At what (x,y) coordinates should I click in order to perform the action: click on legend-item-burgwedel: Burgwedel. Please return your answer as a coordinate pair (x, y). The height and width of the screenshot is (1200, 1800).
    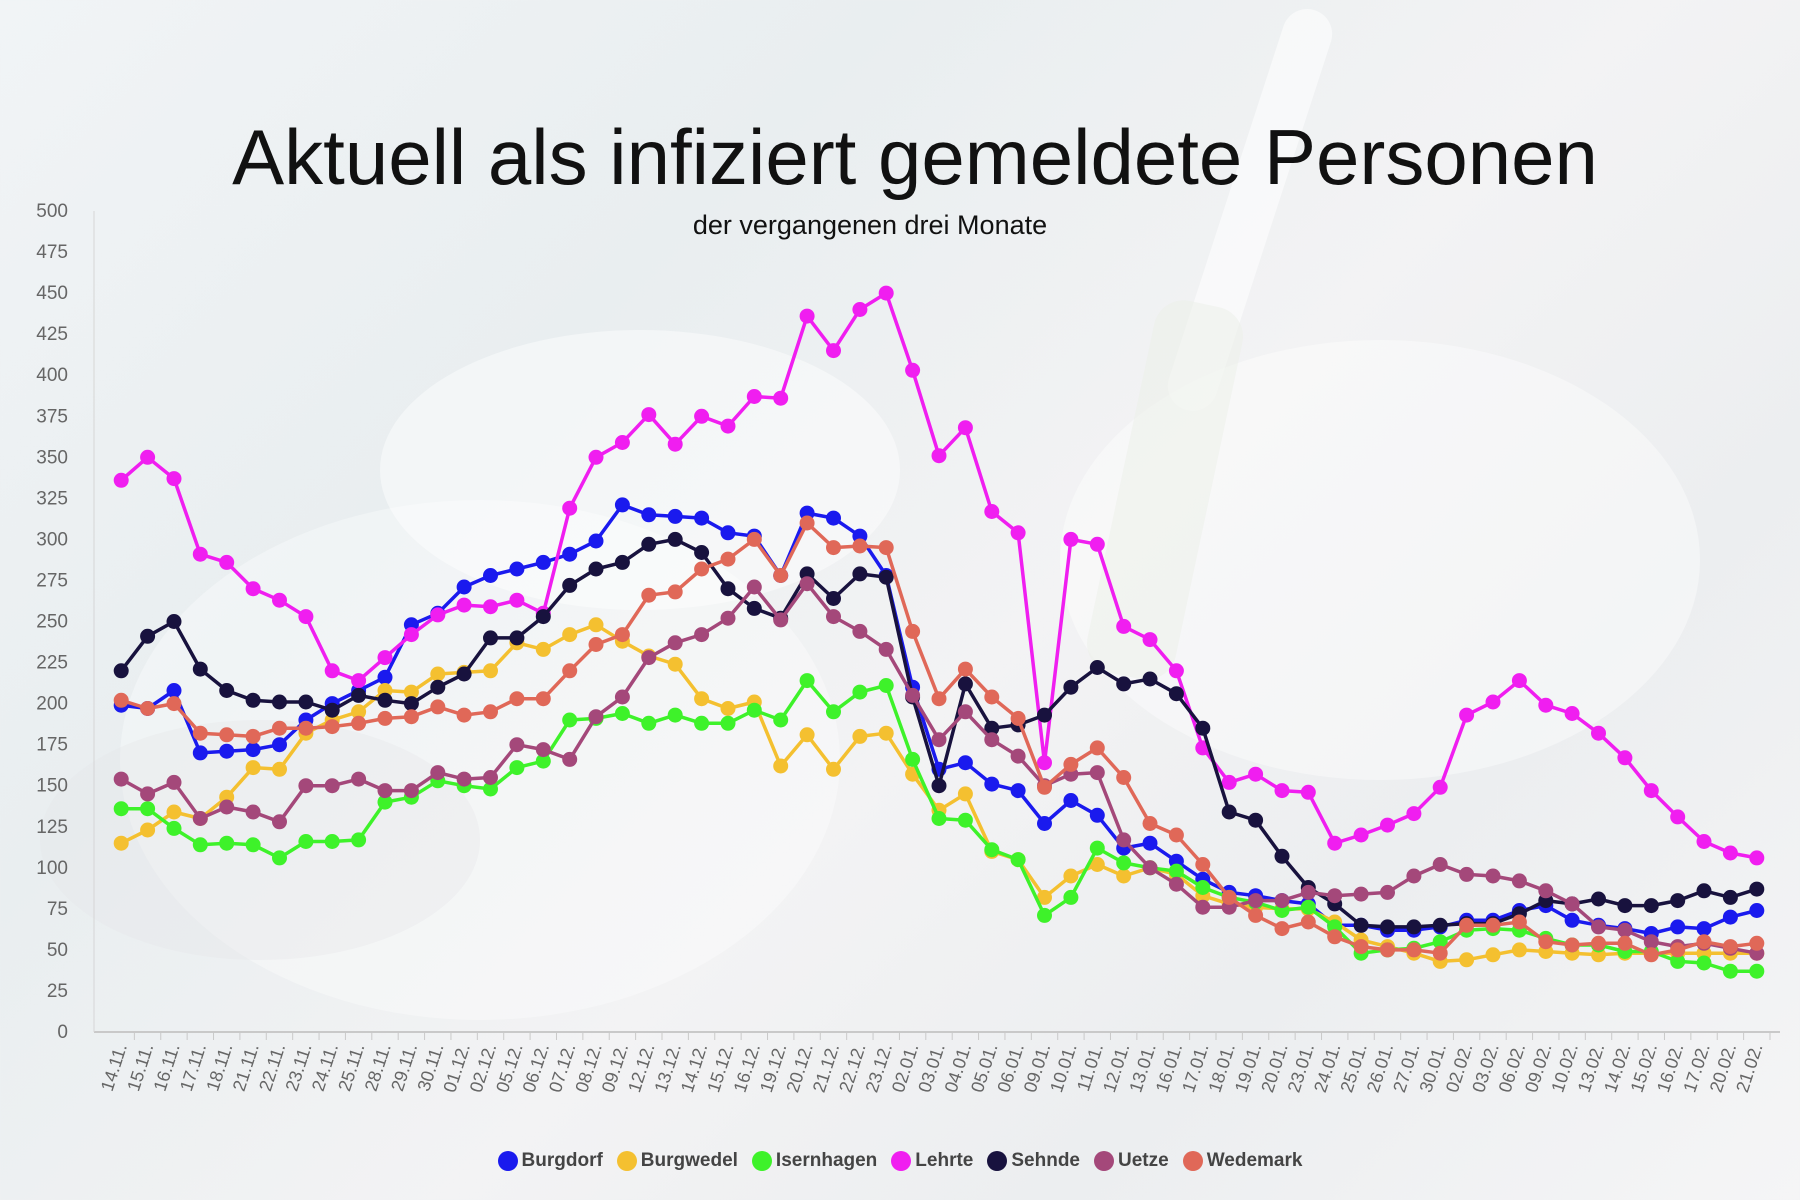
    Looking at the image, I should click on (677, 1161).